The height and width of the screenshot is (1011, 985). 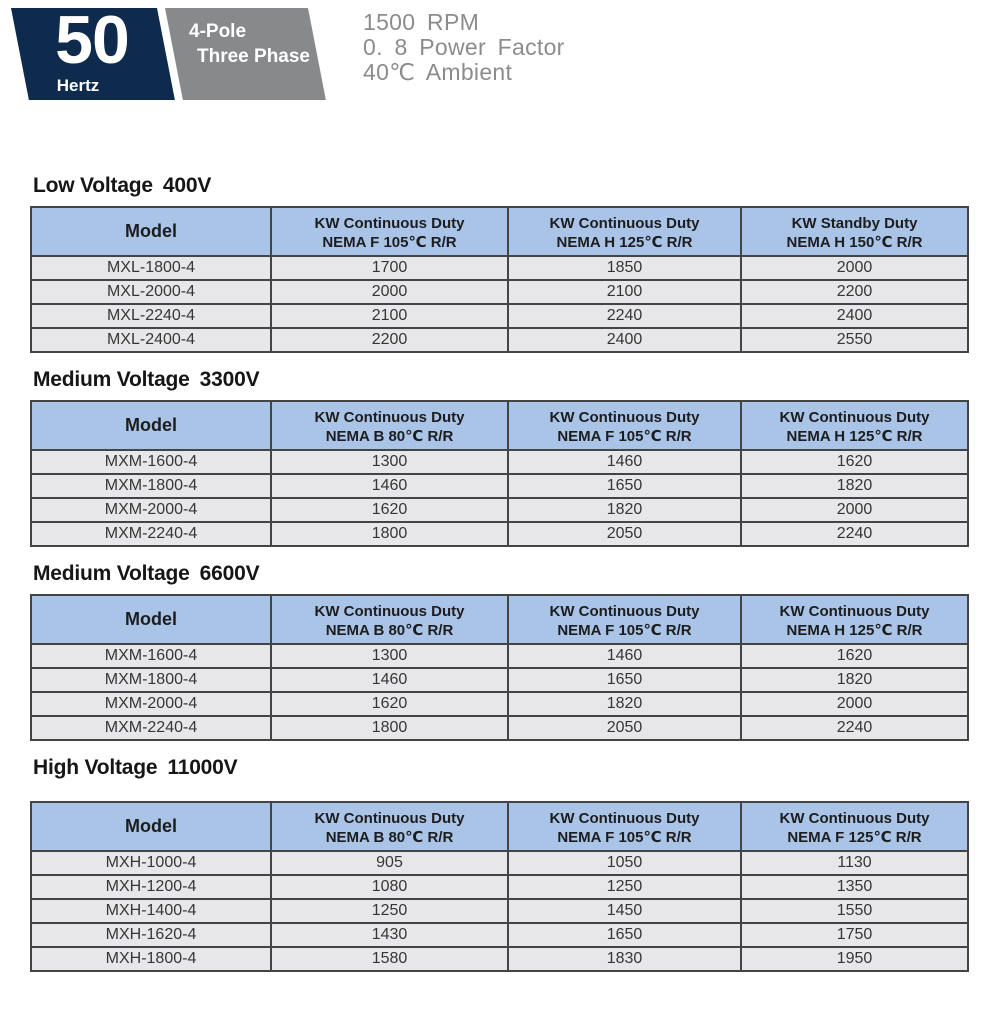 What do you see at coordinates (854, 911) in the screenshot?
I see `kw-value-cell: 1550` at bounding box center [854, 911].